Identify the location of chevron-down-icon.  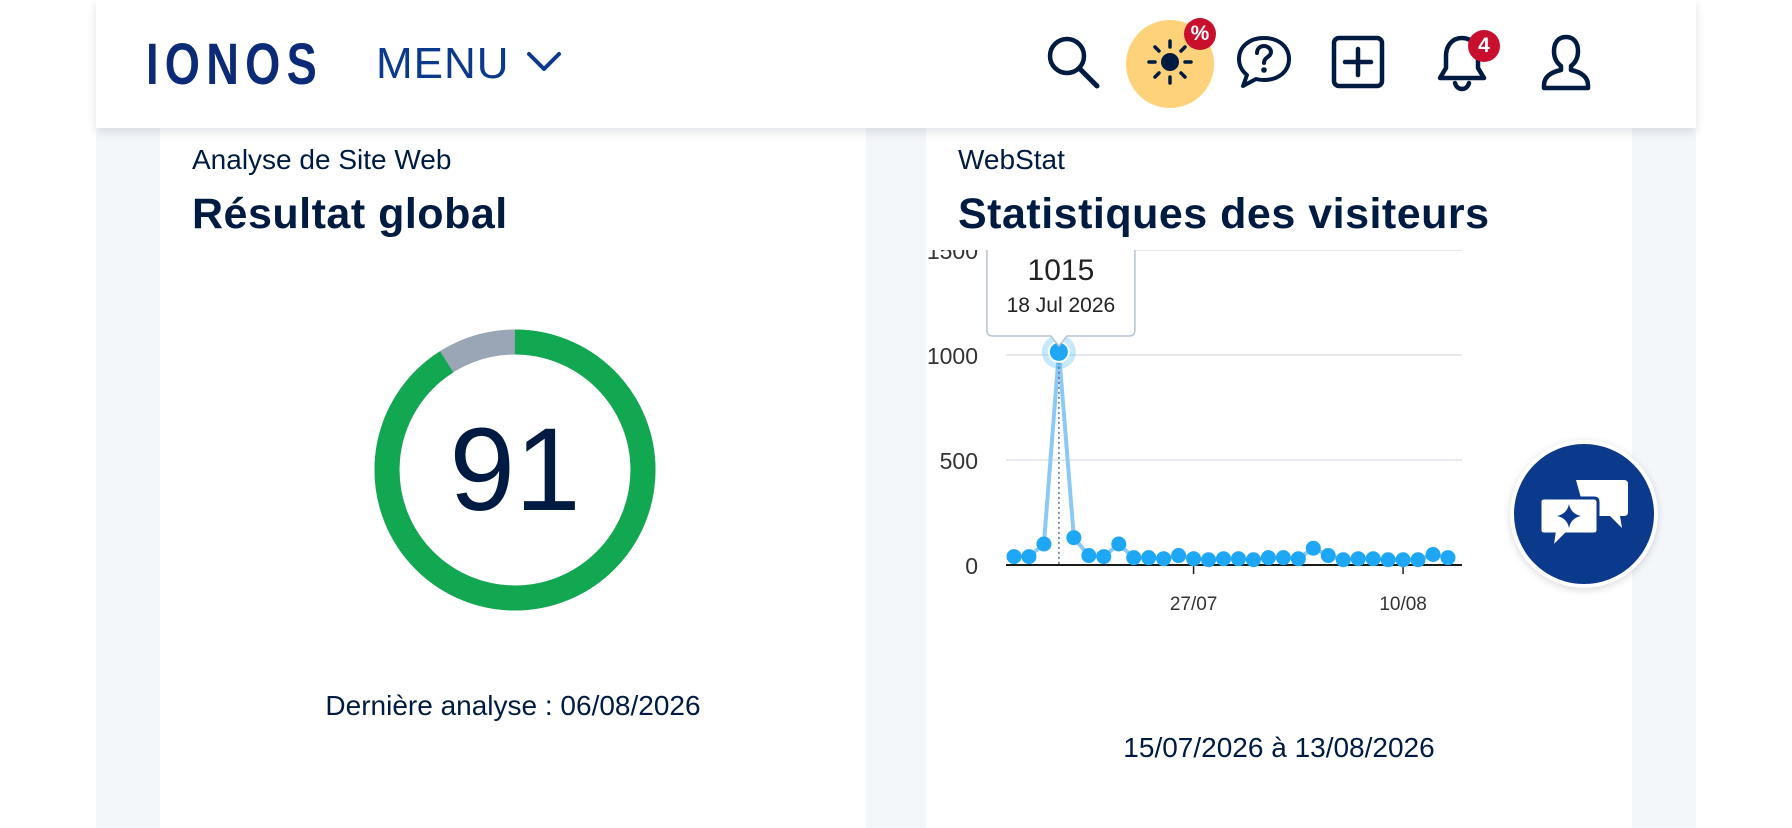
(544, 64).